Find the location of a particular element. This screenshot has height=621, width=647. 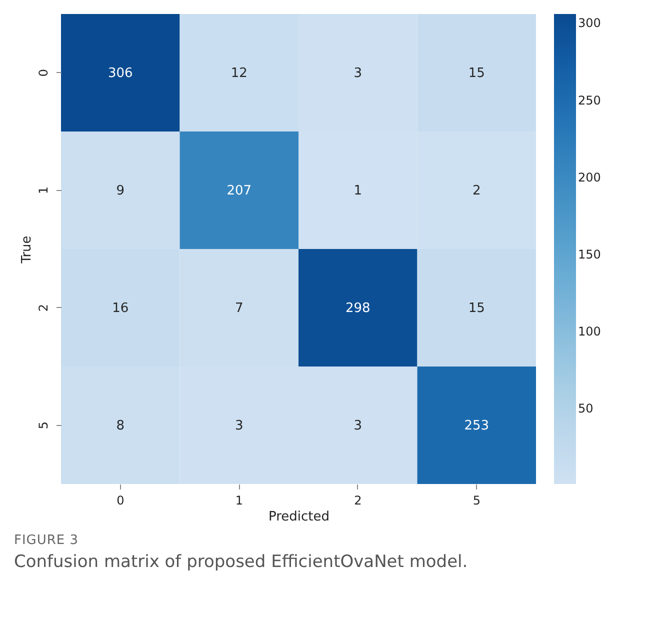

color-bar-label: 200 is located at coordinates (589, 177).